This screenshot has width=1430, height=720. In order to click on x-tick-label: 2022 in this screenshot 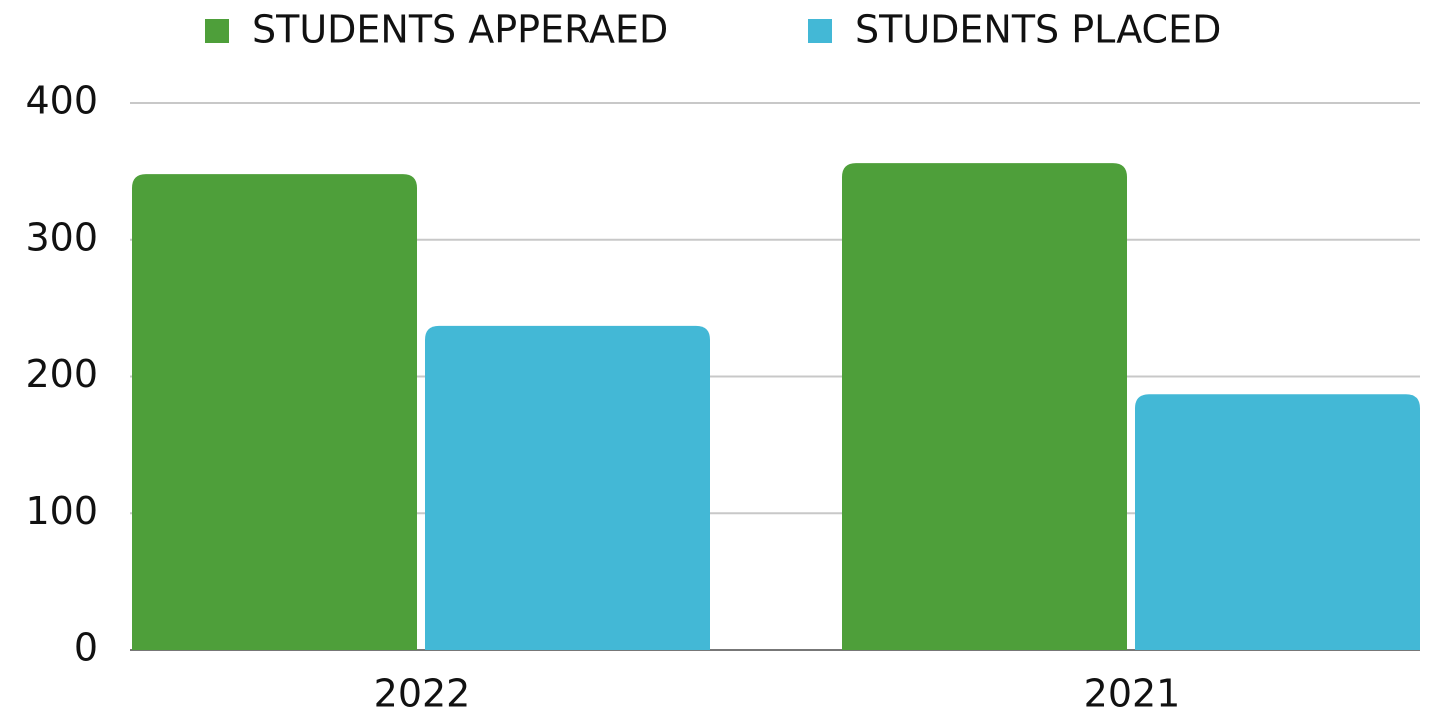, I will do `click(422, 694)`.